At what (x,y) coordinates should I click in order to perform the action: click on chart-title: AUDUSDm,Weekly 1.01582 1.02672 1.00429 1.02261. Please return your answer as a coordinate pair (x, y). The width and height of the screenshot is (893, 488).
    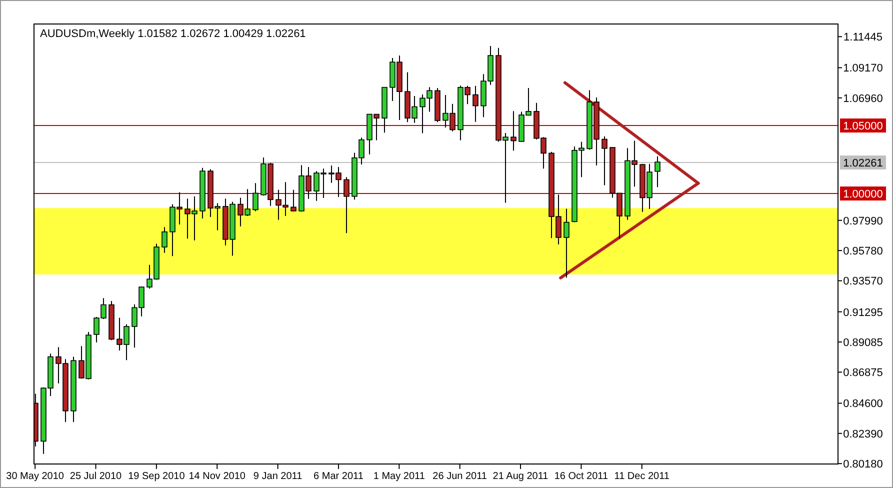
    Looking at the image, I should click on (173, 34).